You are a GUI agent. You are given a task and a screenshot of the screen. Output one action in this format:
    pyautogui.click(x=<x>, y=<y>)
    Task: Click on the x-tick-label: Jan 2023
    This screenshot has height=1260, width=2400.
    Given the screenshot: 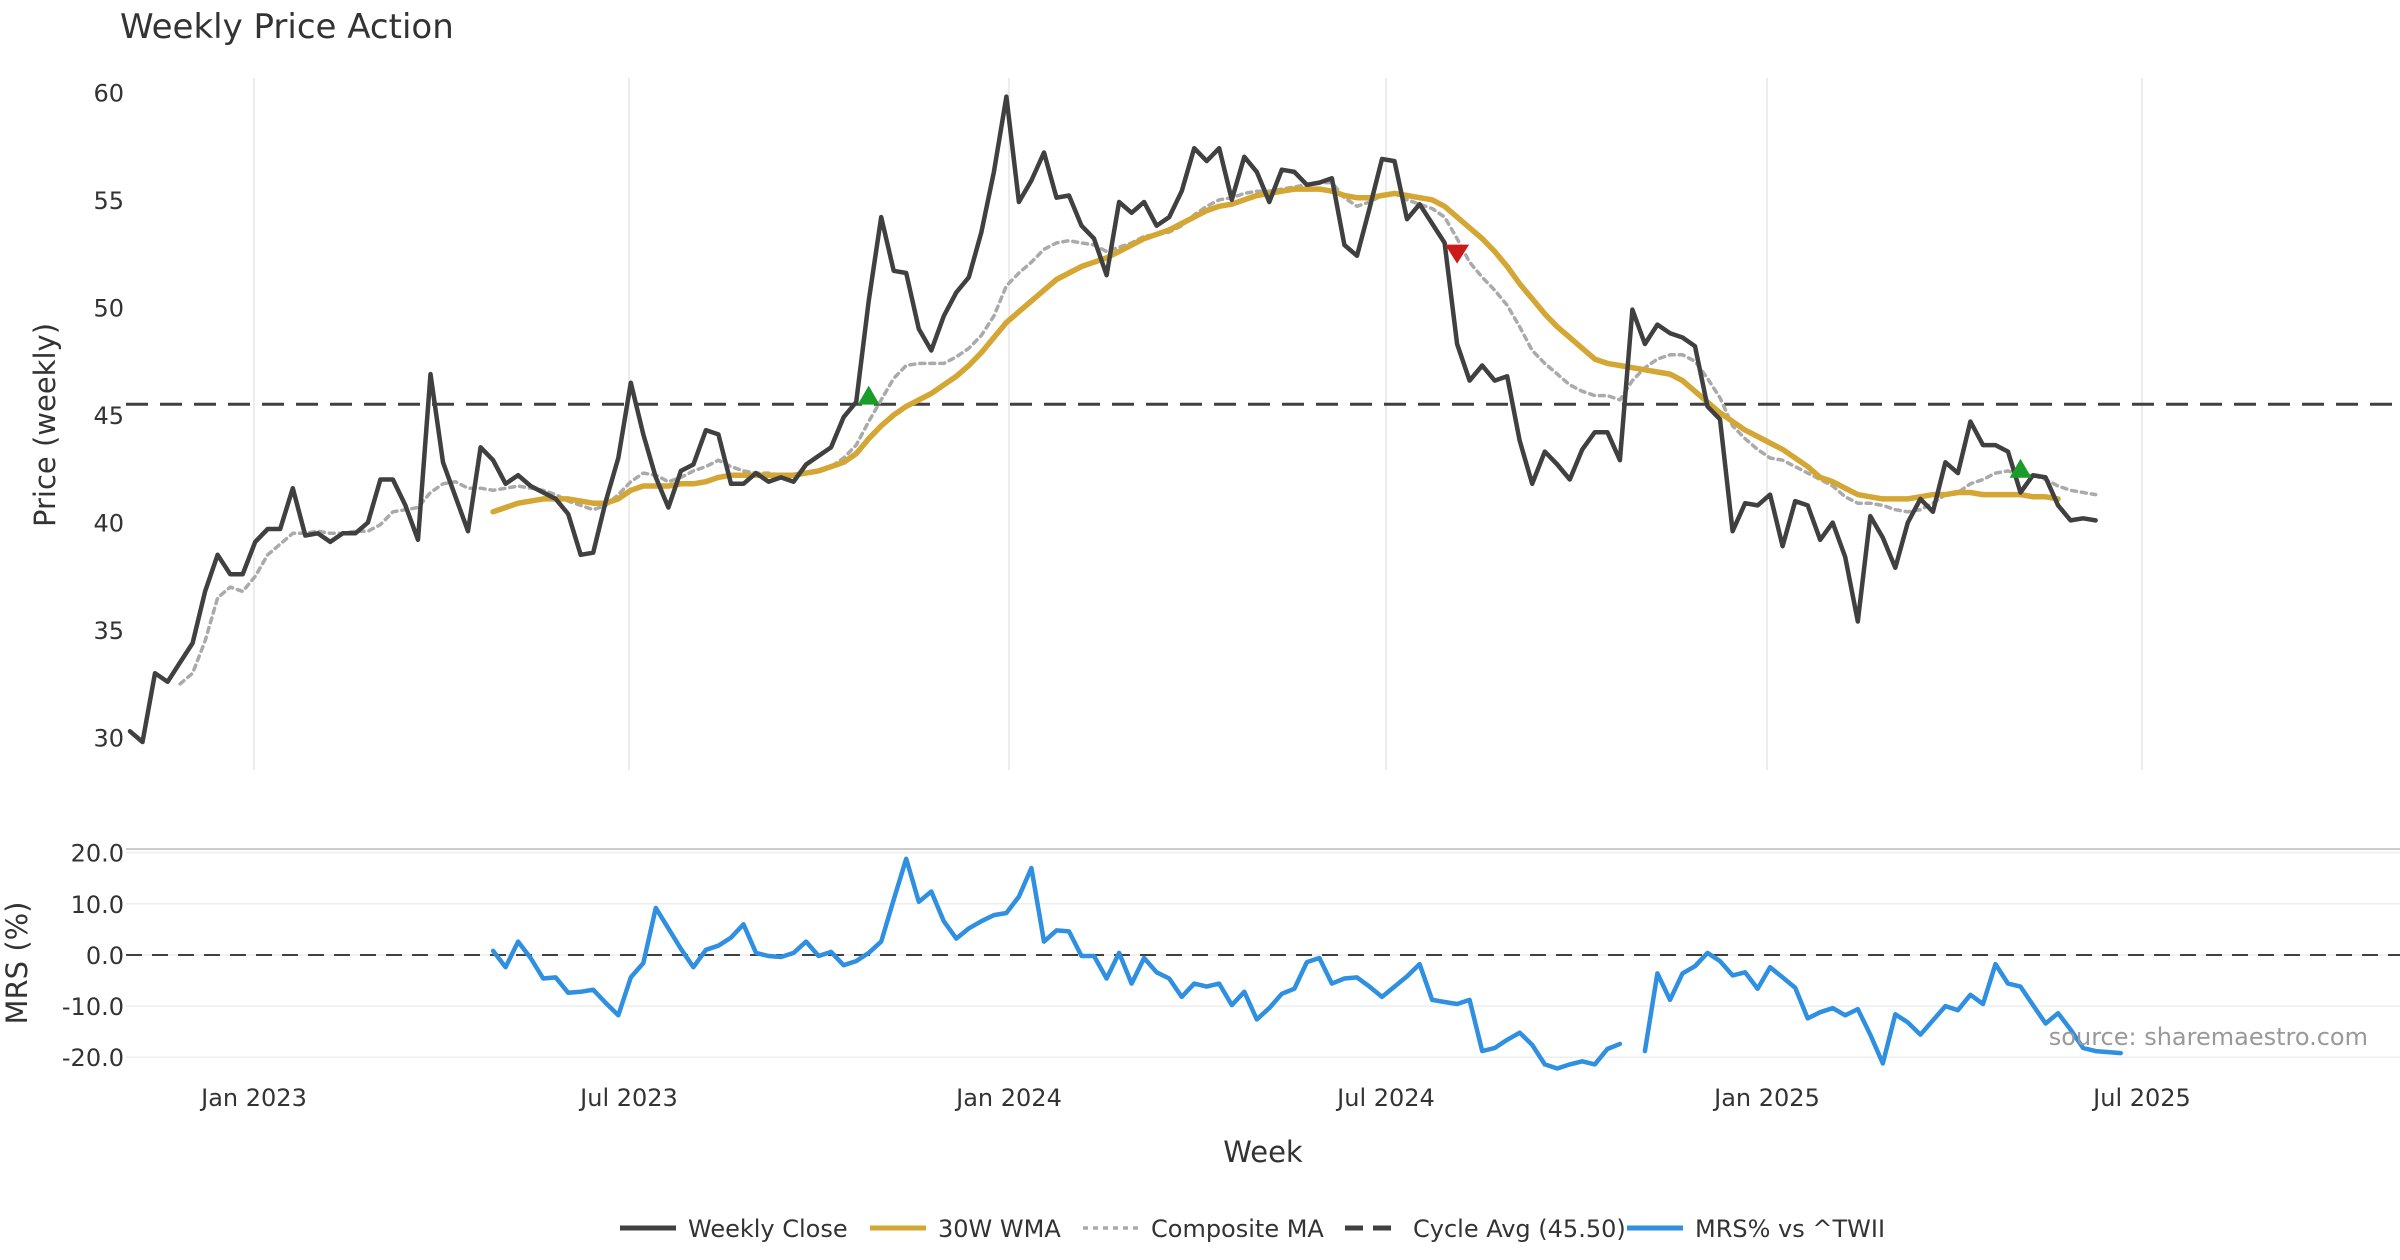 What is the action you would take?
    pyautogui.click(x=253, y=1098)
    